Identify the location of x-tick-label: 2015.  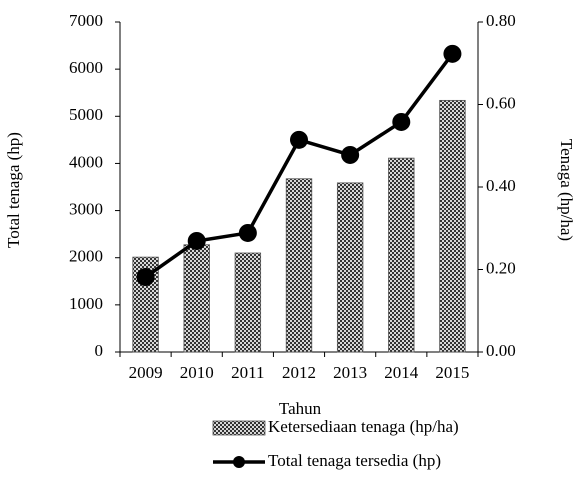
(452, 372).